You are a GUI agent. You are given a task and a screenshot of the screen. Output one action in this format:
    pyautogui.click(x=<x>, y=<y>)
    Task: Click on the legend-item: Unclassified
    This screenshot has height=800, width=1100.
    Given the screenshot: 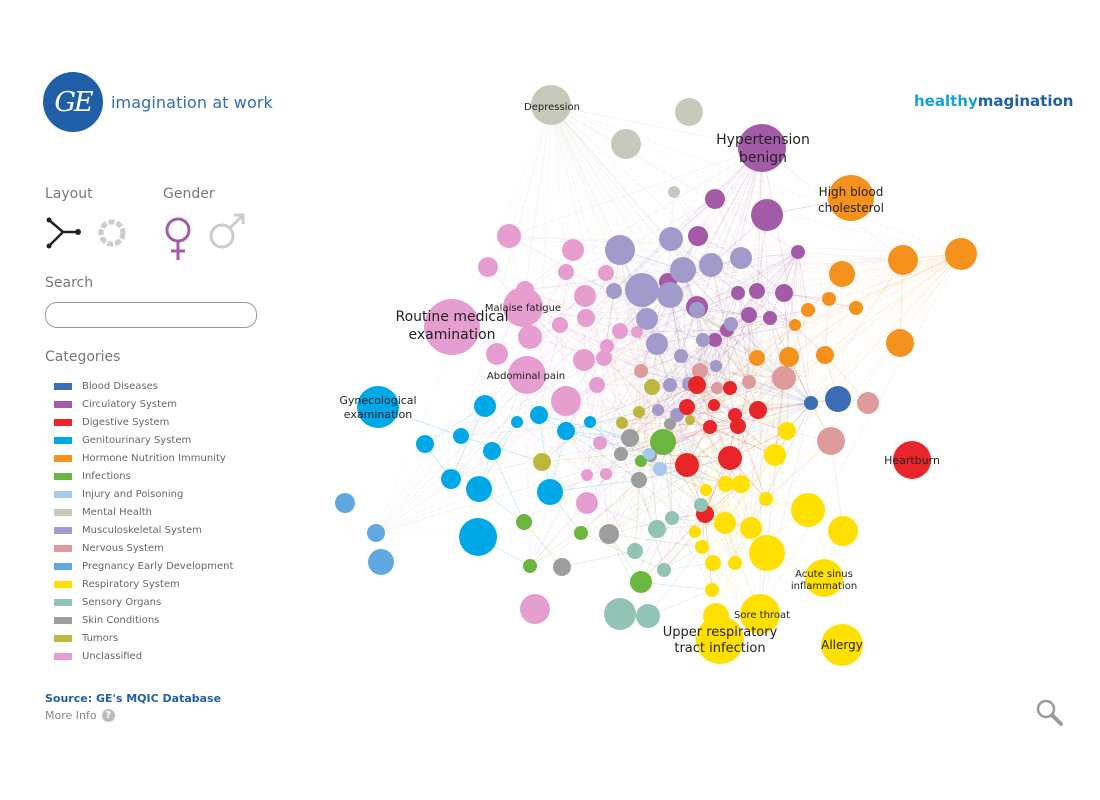 What is the action you would take?
    pyautogui.click(x=143, y=656)
    